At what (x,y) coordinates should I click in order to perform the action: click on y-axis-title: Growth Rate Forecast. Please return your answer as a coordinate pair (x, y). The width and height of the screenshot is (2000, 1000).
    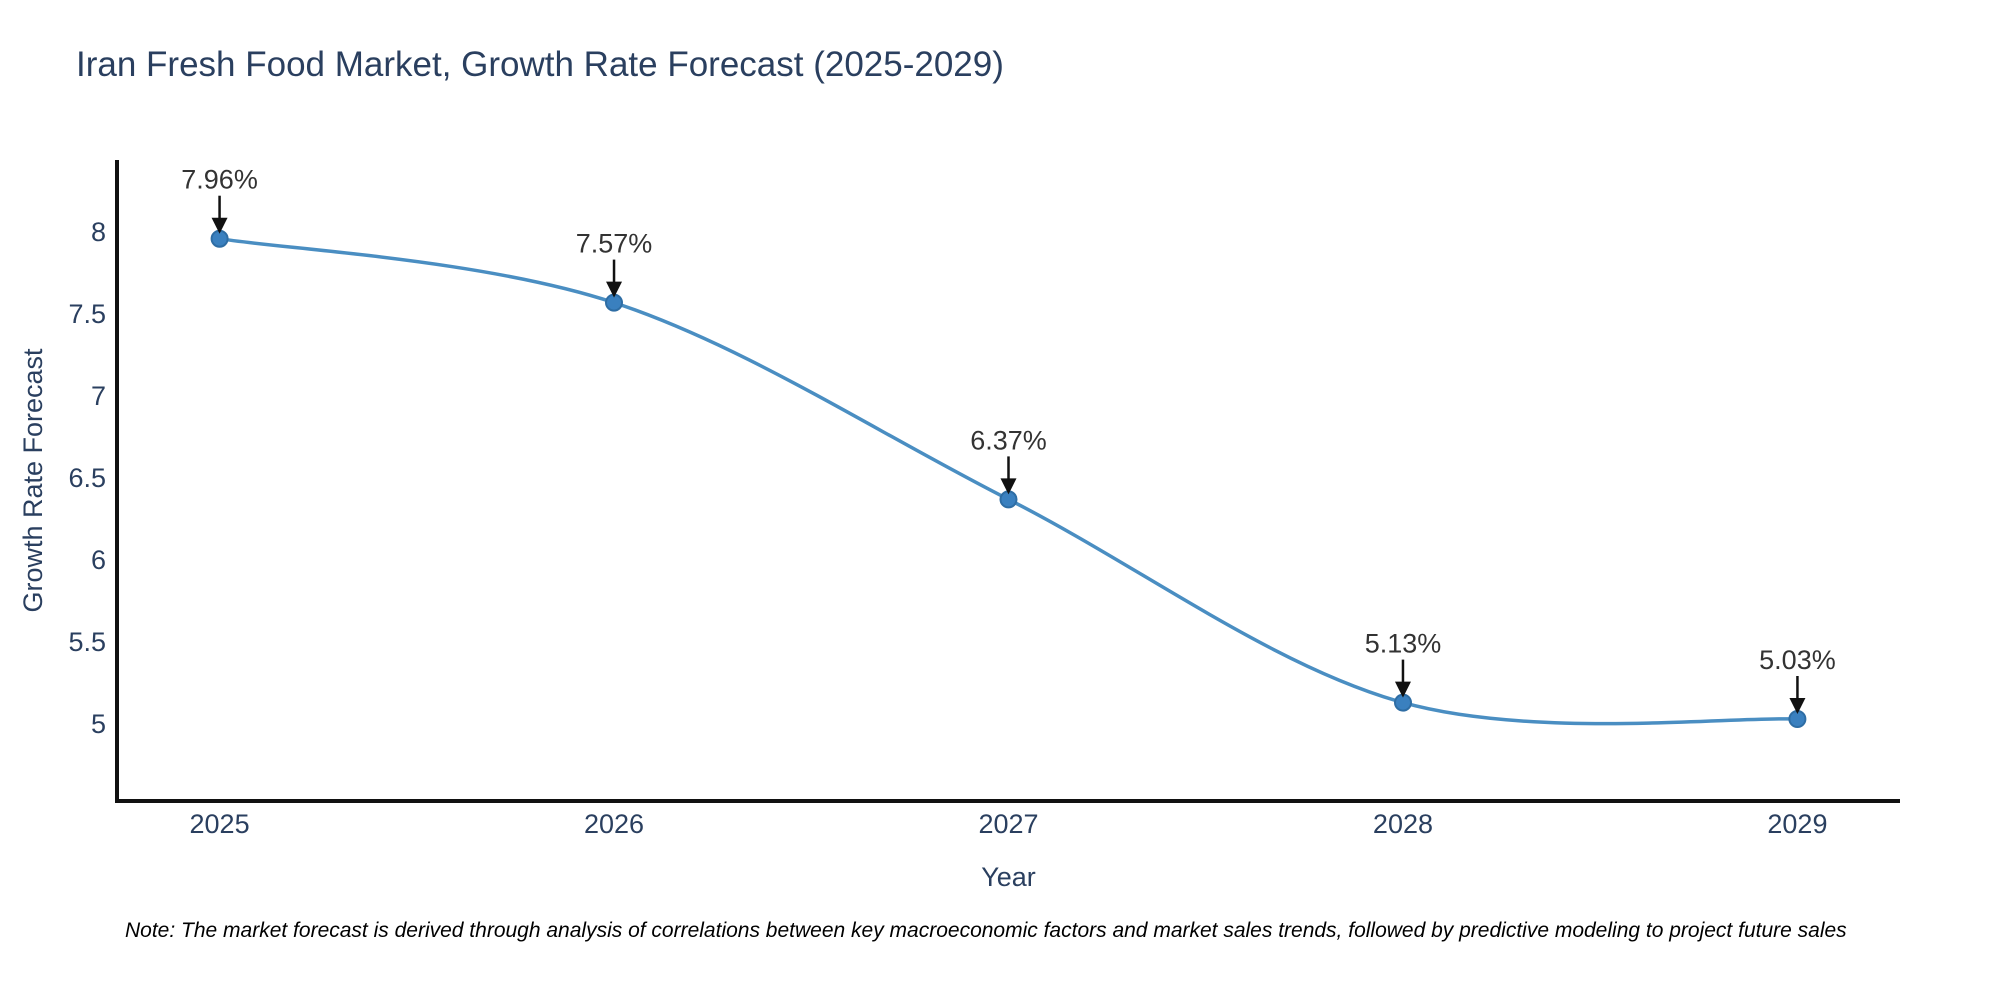
    Looking at the image, I should click on (33, 480).